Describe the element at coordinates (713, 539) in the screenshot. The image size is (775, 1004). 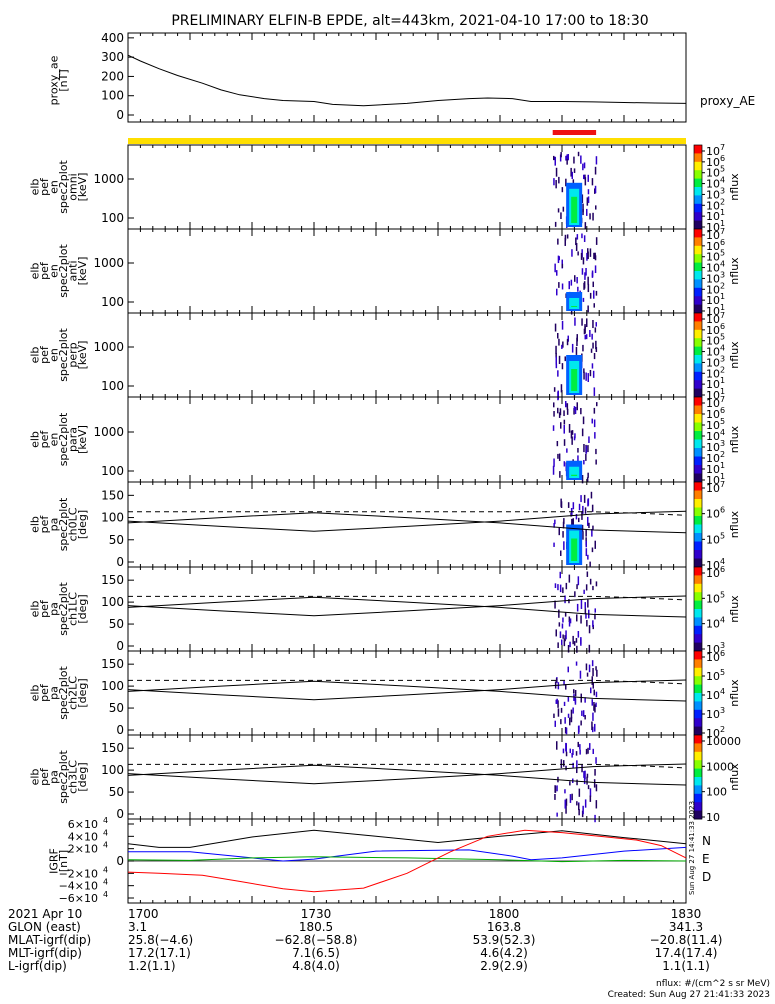
I see `pitch-panel-0-colorbar-tick-label: 10` at that location.